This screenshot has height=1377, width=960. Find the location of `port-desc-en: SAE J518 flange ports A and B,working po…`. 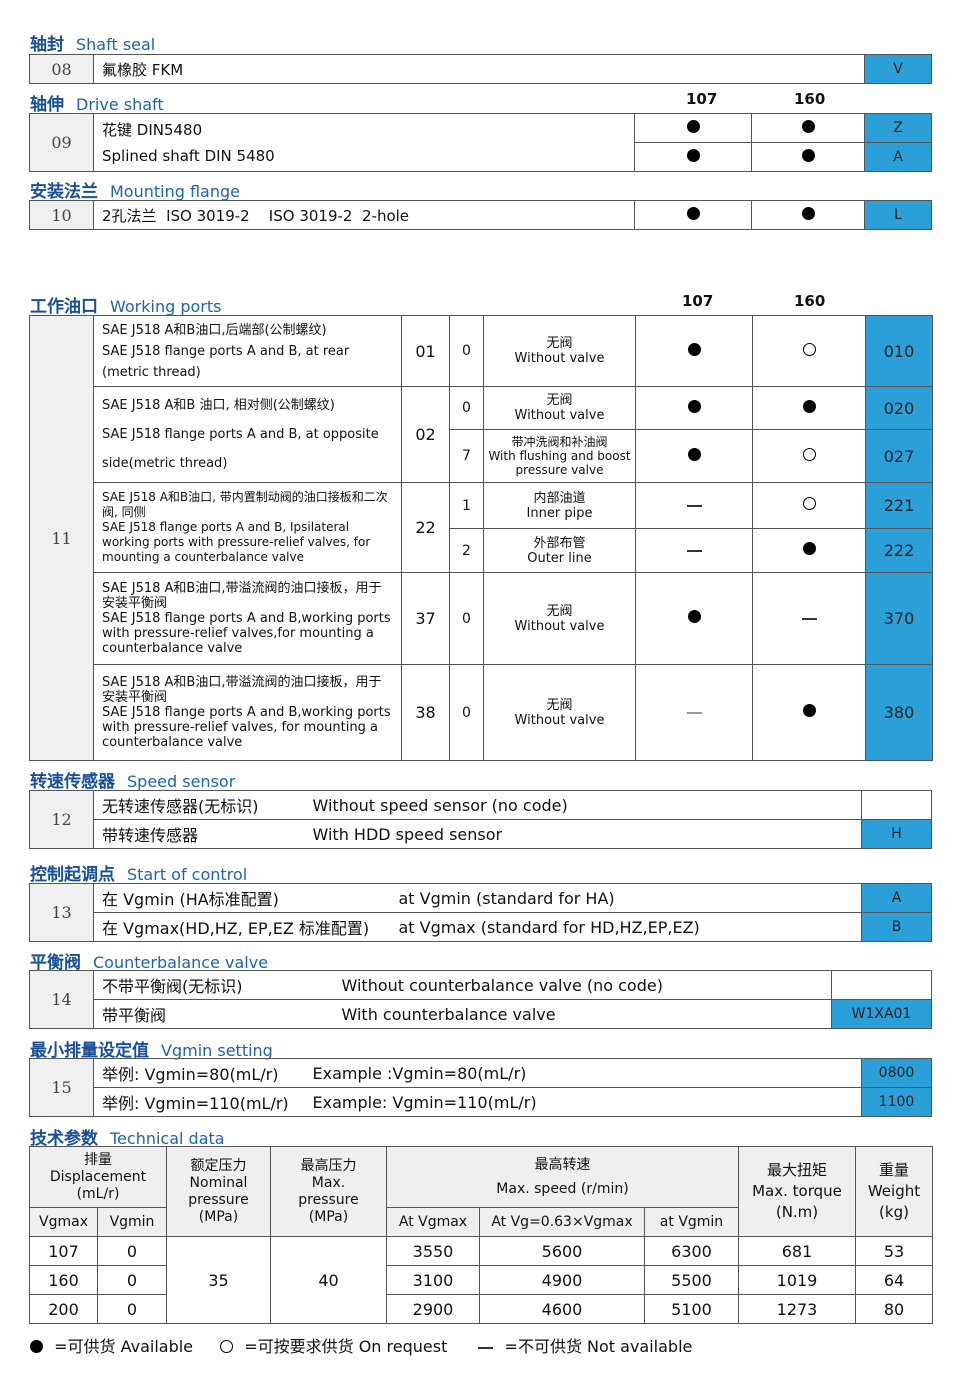

port-desc-en: SAE J518 flange ports A and B,working po… is located at coordinates (246, 633).